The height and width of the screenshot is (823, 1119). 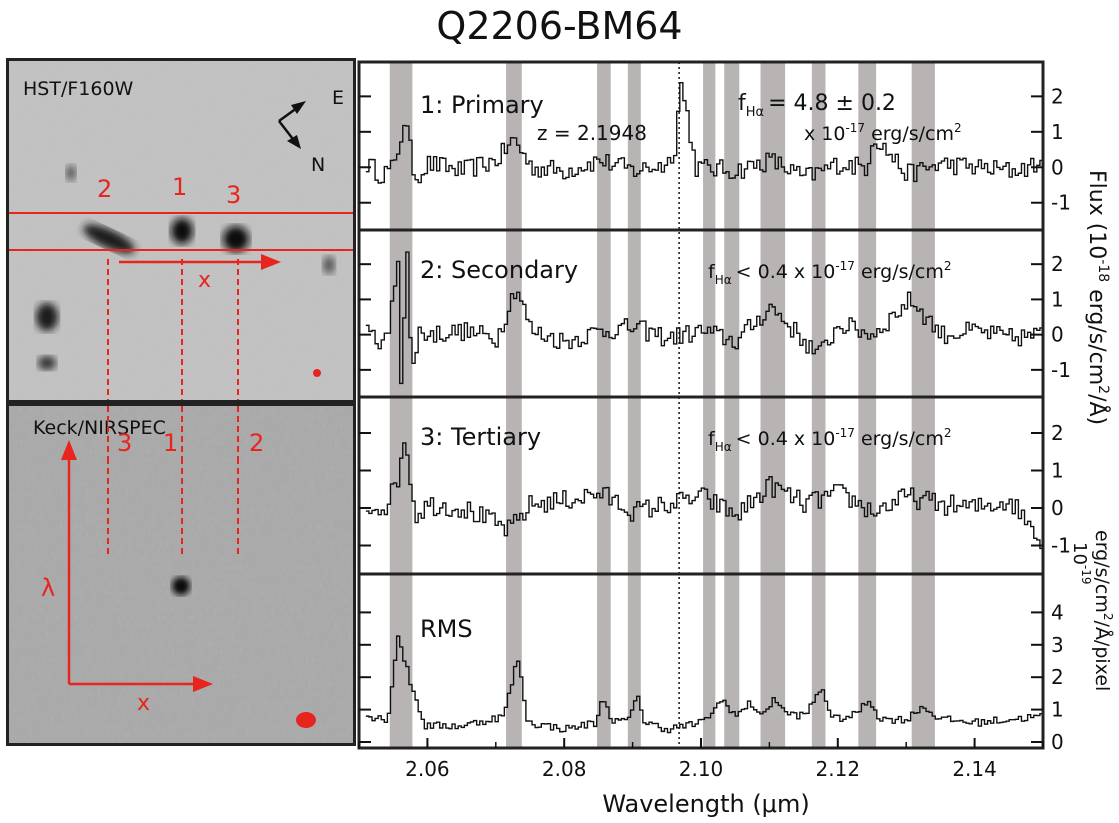 I want to click on hst-label: HST/F160W, so click(x=78, y=89).